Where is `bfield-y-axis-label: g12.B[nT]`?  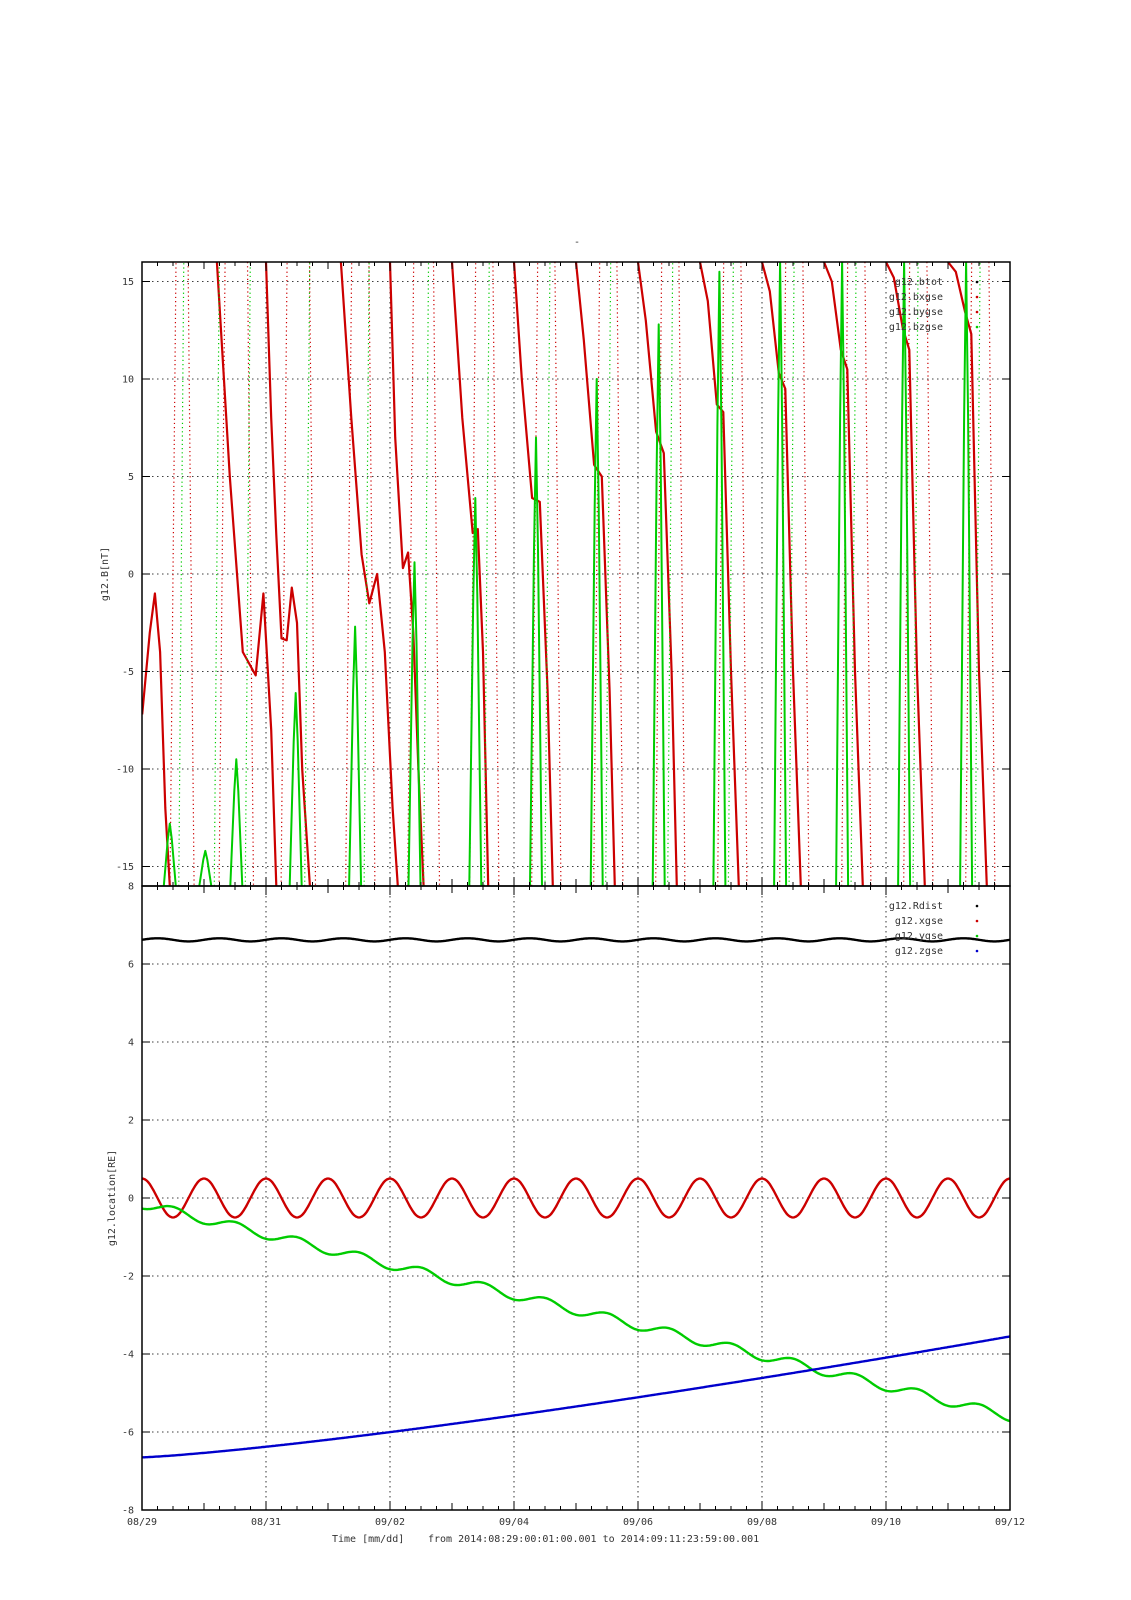 bfield-y-axis-label: g12.B[nT] is located at coordinates (105, 574).